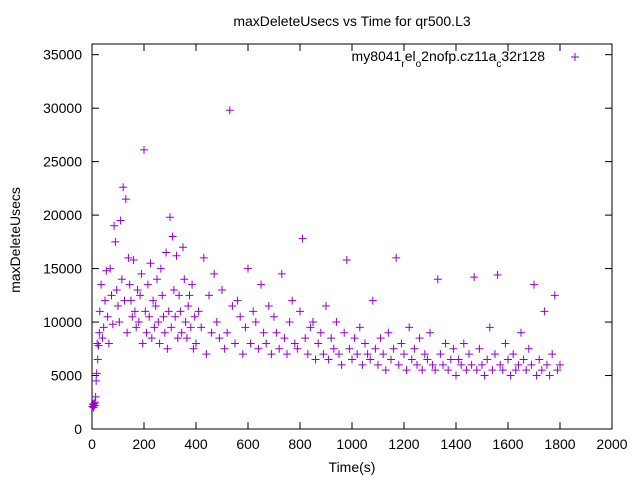  I want to click on y-tick-label: 20000, so click(62, 215).